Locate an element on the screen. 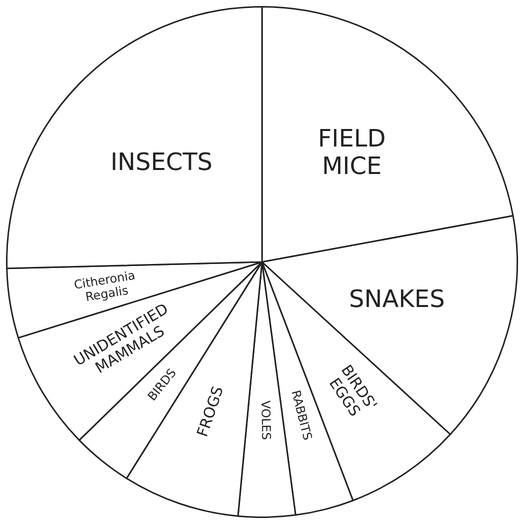  slice-label: SNAKES is located at coordinates (397, 298).